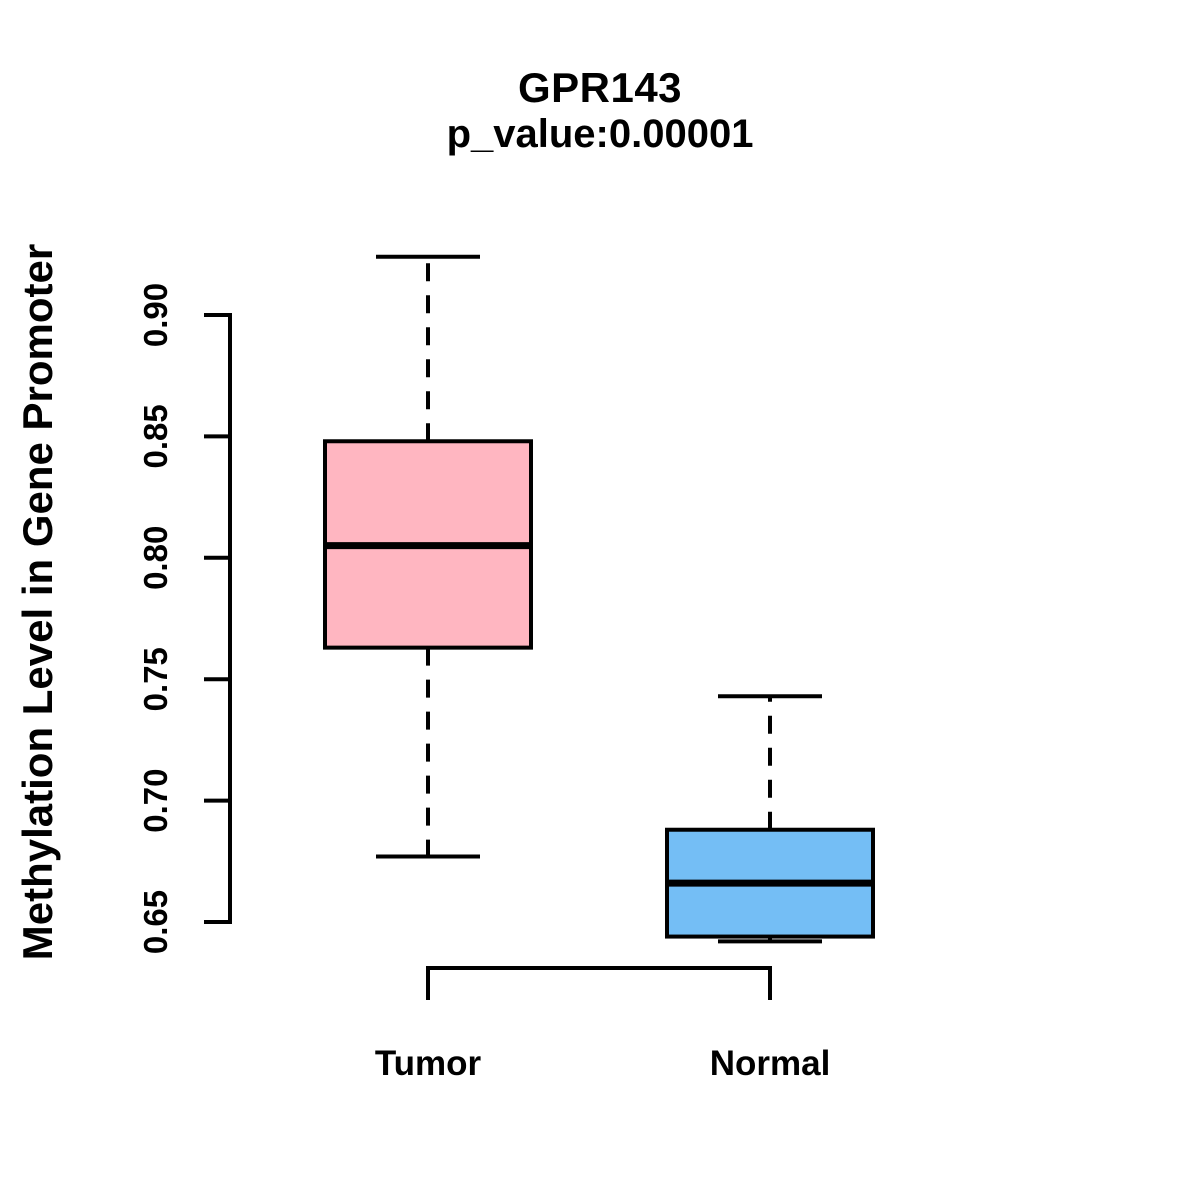 This screenshot has height=1200, width=1200. What do you see at coordinates (155, 800) in the screenshot?
I see `y-tick-label: 0.70` at bounding box center [155, 800].